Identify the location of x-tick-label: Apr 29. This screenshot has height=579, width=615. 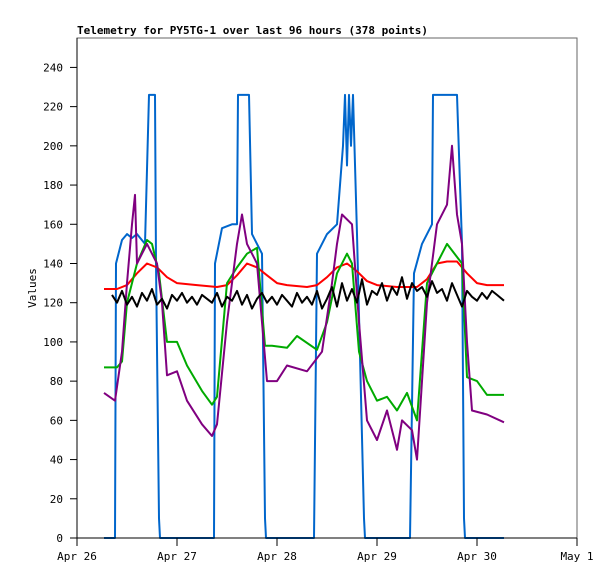
(377, 556).